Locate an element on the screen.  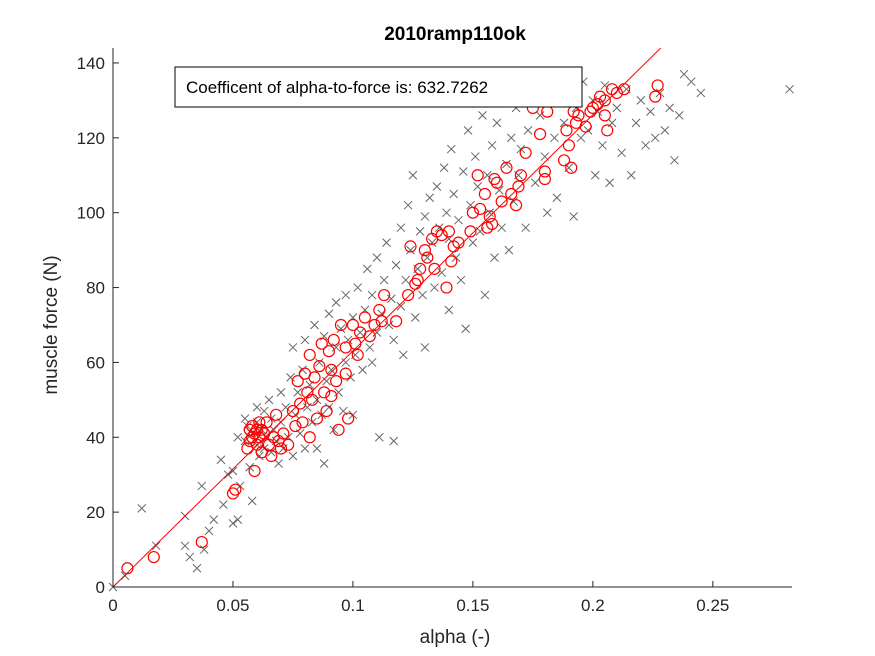
x-tick-label: 0.05 is located at coordinates (232, 605).